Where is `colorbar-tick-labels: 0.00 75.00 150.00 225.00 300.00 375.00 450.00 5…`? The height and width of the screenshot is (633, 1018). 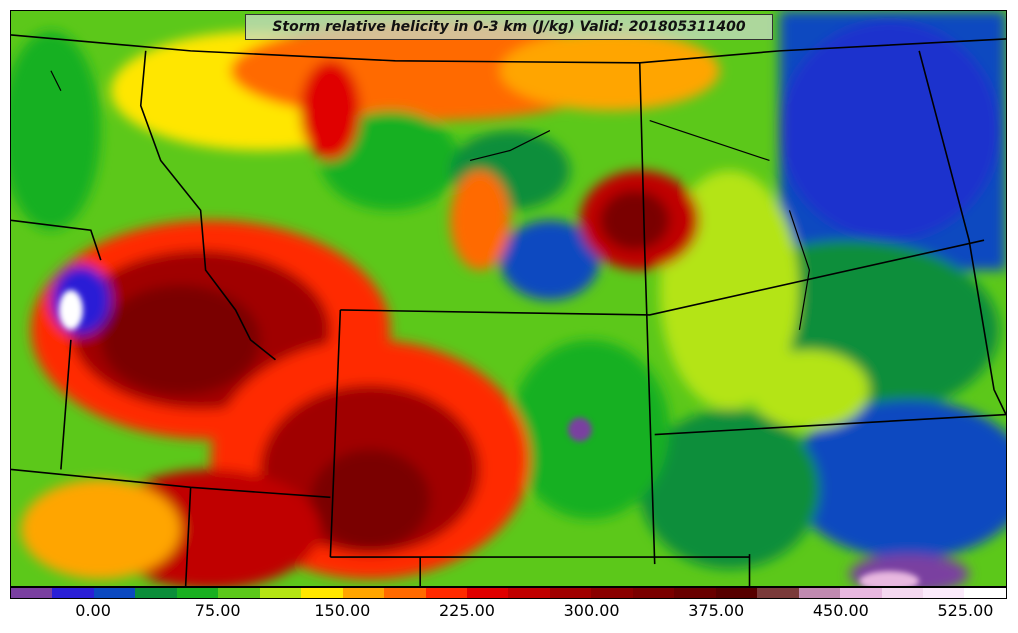 colorbar-tick-labels: 0.00 75.00 150.00 225.00 300.00 375.00 450.00 5… is located at coordinates (508, 613).